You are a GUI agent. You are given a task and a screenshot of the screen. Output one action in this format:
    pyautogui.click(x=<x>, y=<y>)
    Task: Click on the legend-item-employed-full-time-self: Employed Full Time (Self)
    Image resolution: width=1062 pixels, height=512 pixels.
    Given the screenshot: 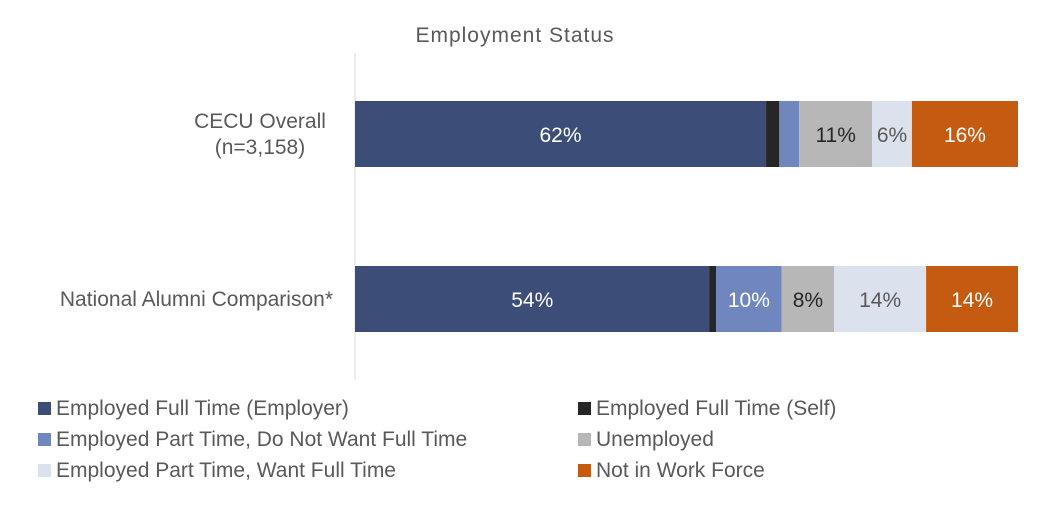 What is the action you would take?
    pyautogui.click(x=707, y=408)
    